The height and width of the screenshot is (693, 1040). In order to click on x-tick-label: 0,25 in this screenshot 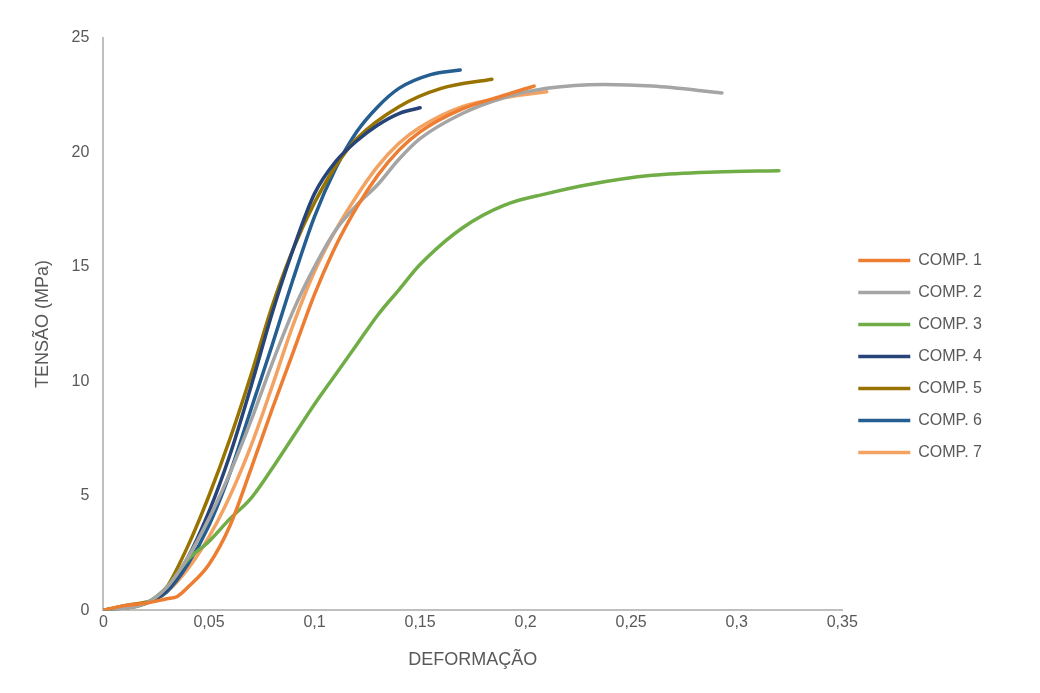, I will do `click(631, 622)`.